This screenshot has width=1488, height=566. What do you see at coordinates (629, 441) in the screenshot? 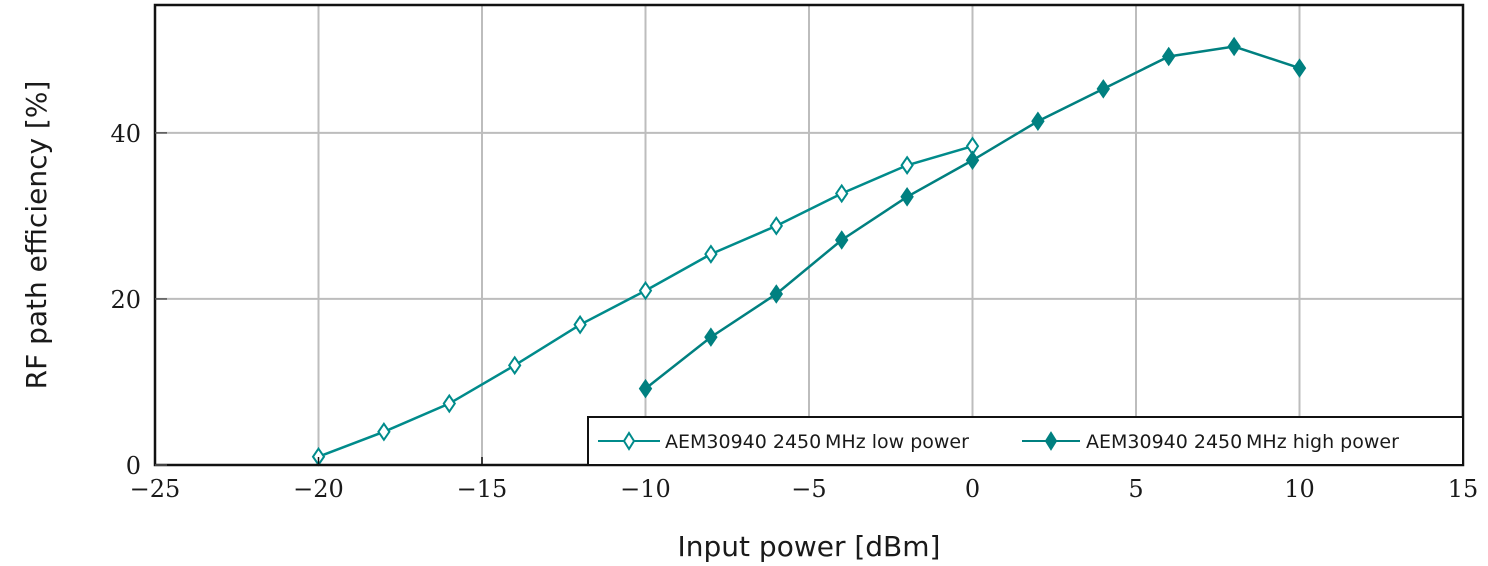
I see `open-diamond-icon` at bounding box center [629, 441].